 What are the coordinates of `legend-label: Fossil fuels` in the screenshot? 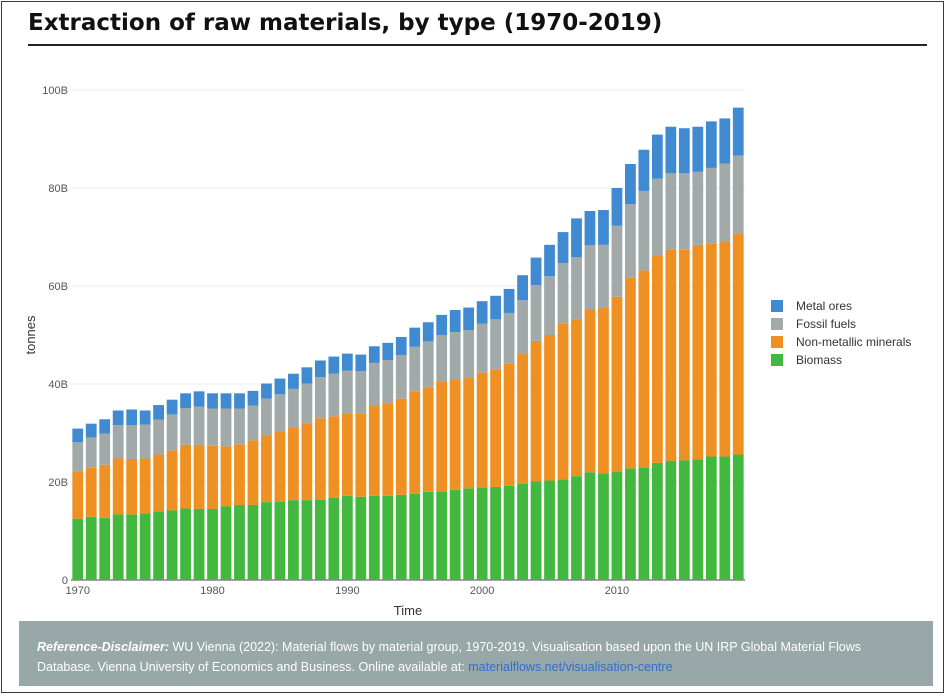 It's located at (826, 324).